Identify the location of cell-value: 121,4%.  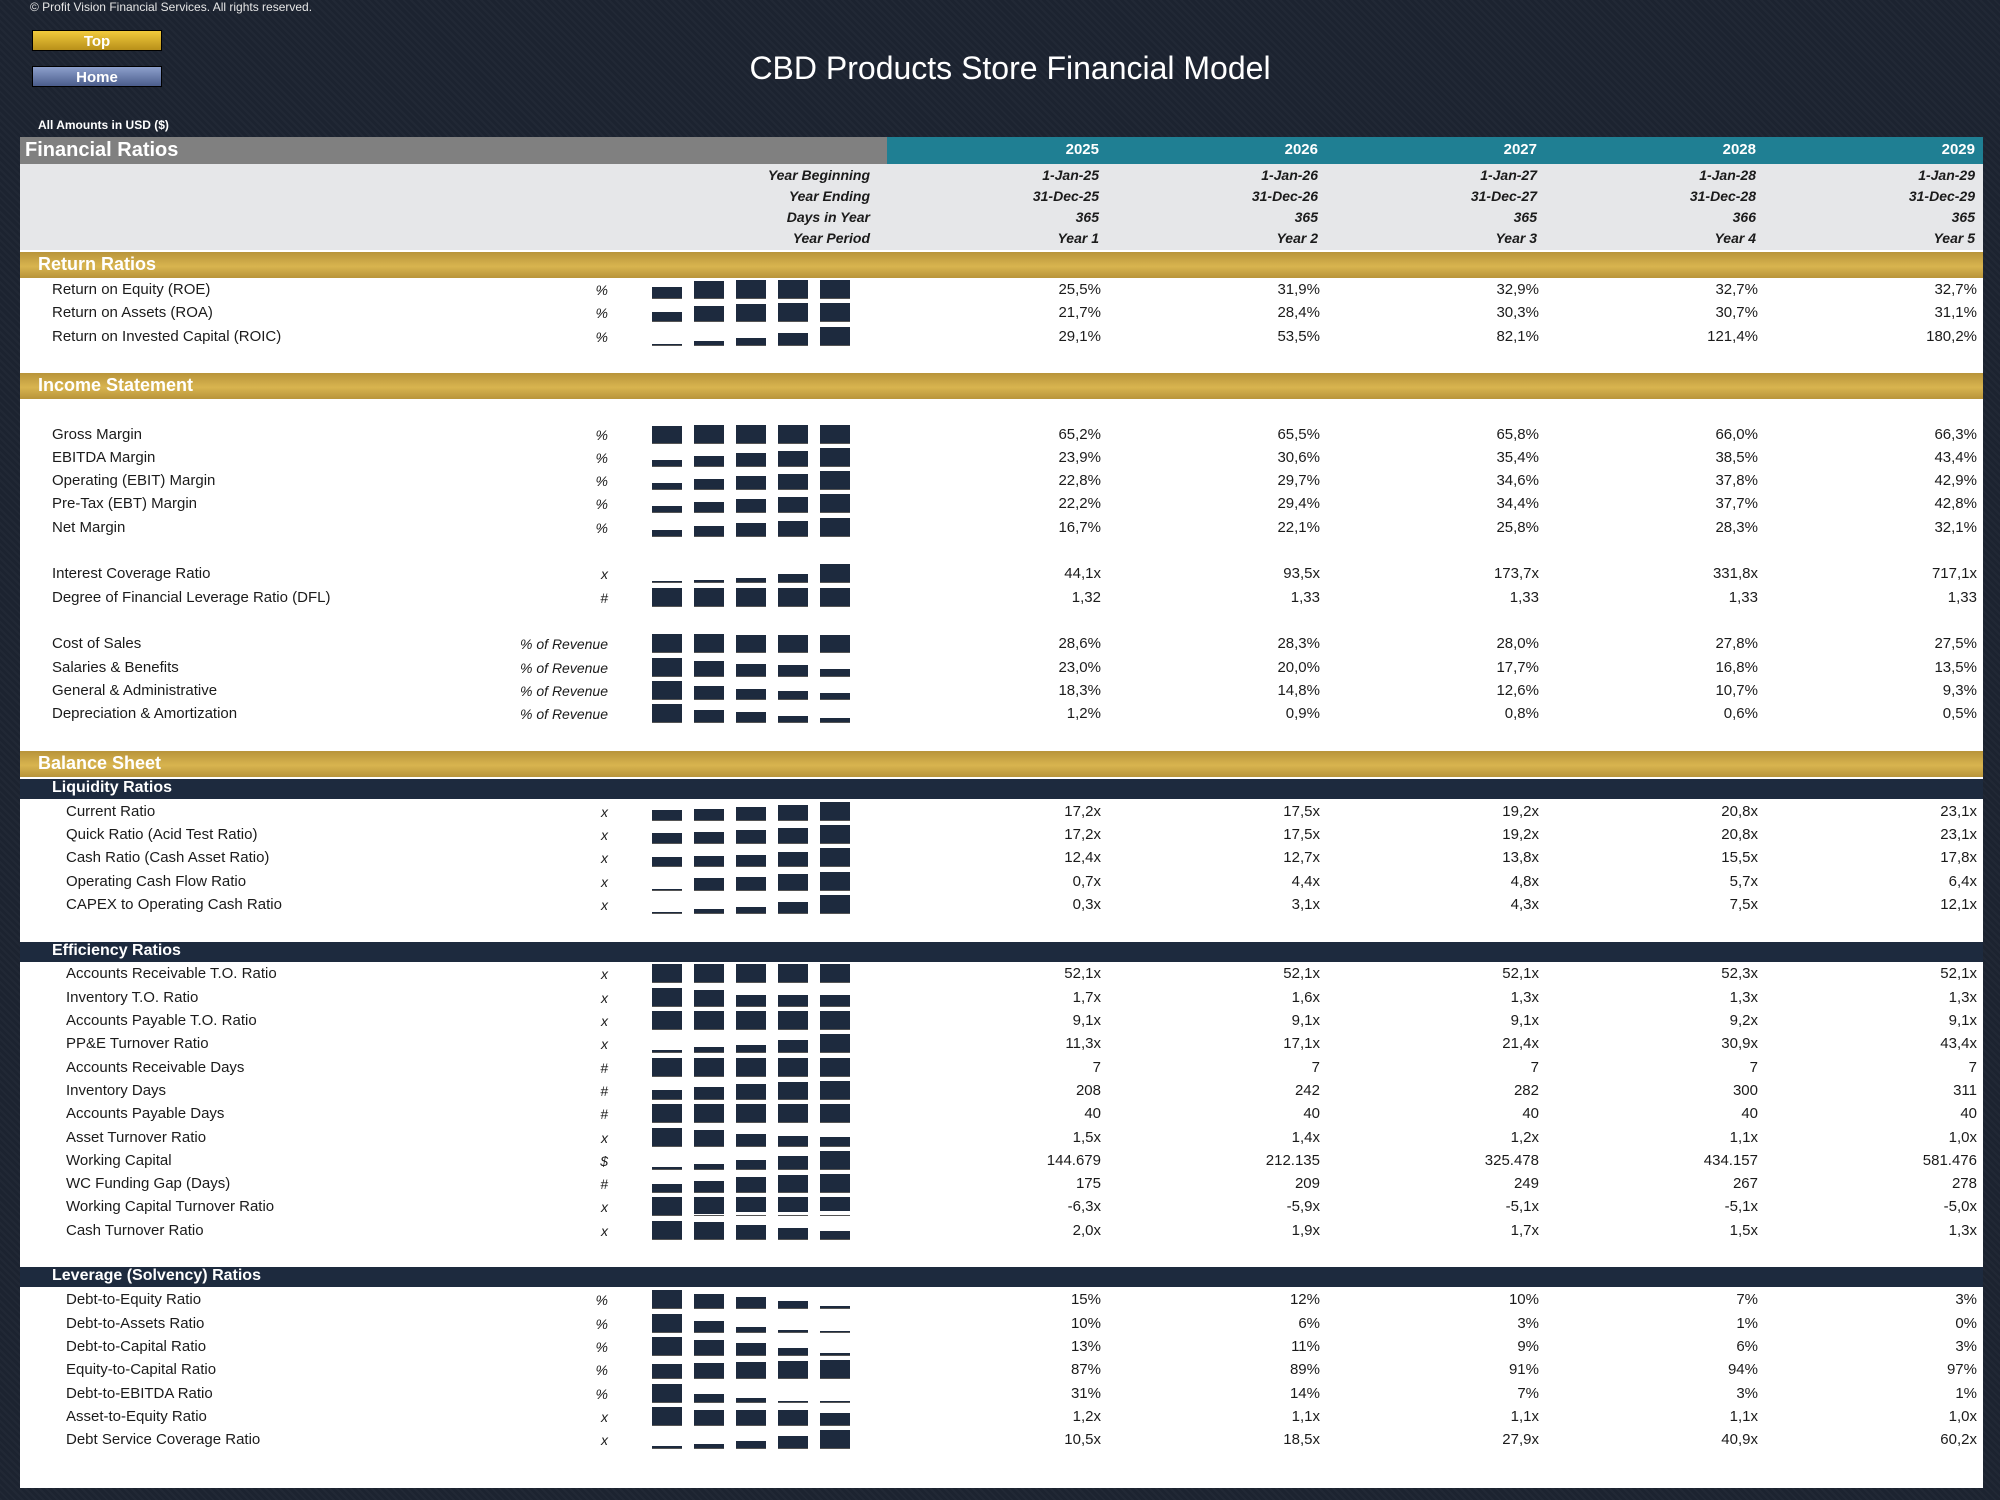
(1732, 336).